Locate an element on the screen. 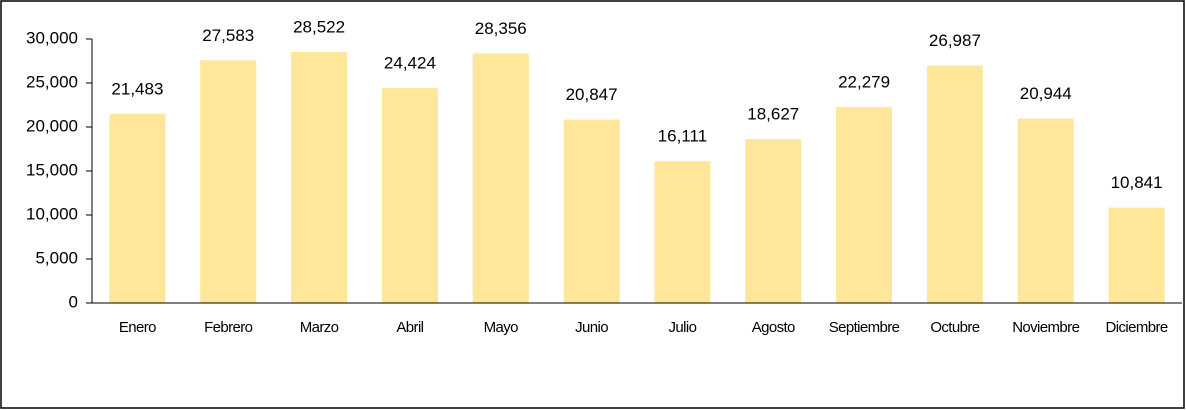 Image resolution: width=1186 pixels, height=410 pixels. y-tick-label: 15,000 is located at coordinates (52, 169).